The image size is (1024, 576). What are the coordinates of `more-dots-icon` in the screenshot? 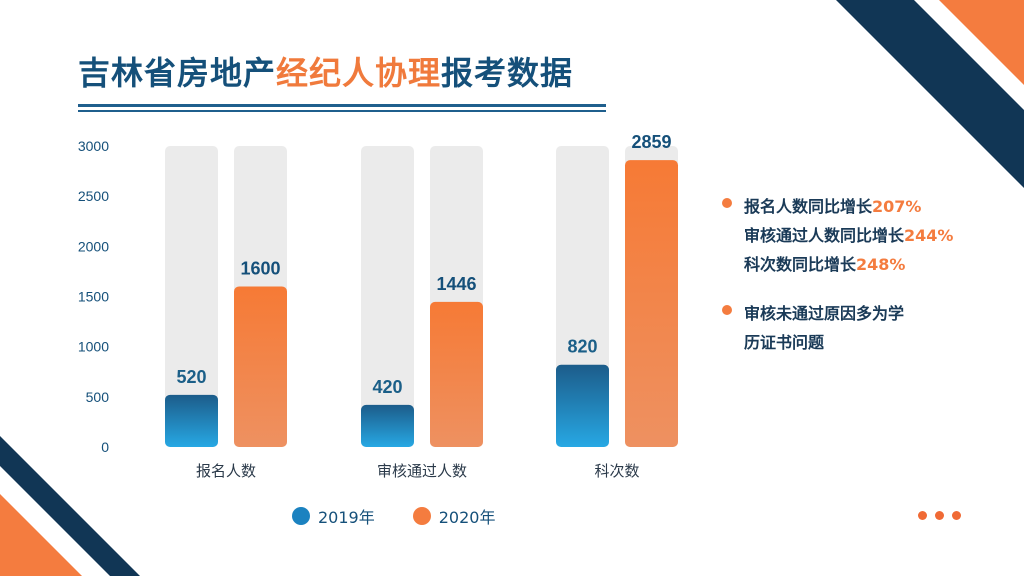 It's located at (939, 515).